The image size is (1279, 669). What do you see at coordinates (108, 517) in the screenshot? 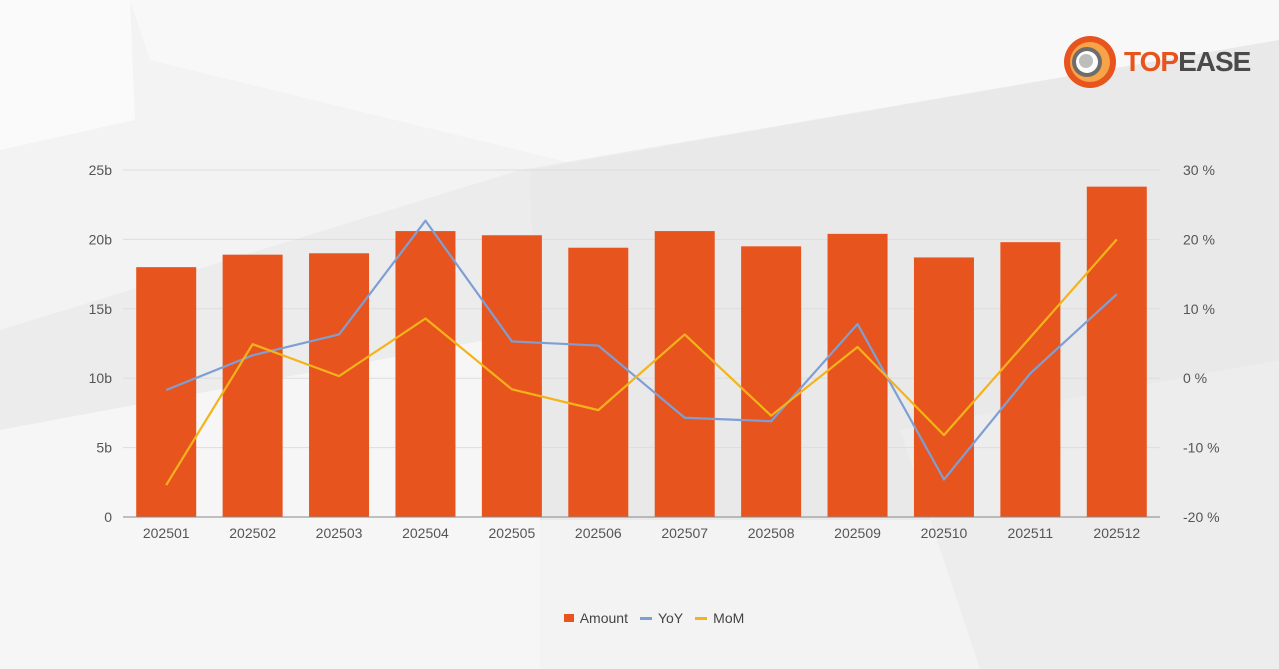
I see `y-left-tick-label: 0` at bounding box center [108, 517].